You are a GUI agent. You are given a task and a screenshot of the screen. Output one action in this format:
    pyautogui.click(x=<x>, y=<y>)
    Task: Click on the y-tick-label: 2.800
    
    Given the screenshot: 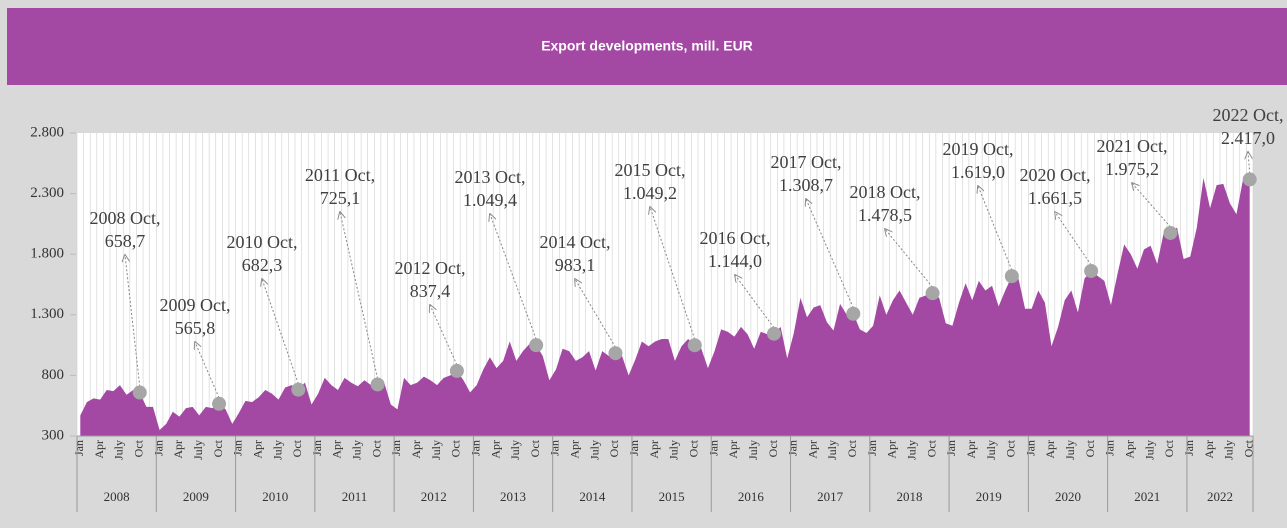 What is the action you would take?
    pyautogui.click(x=47, y=132)
    